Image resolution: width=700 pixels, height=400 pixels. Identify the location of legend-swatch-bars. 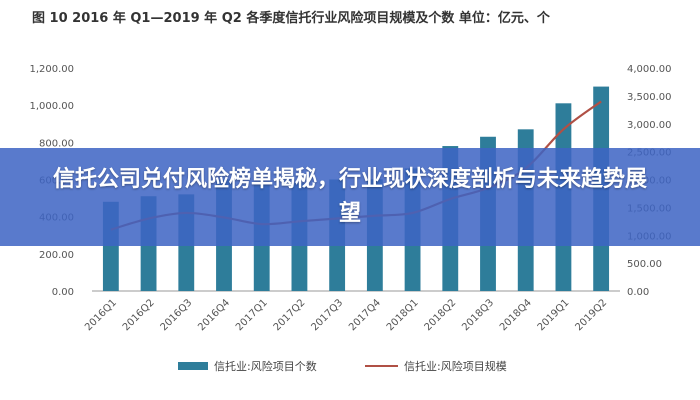
(193, 366).